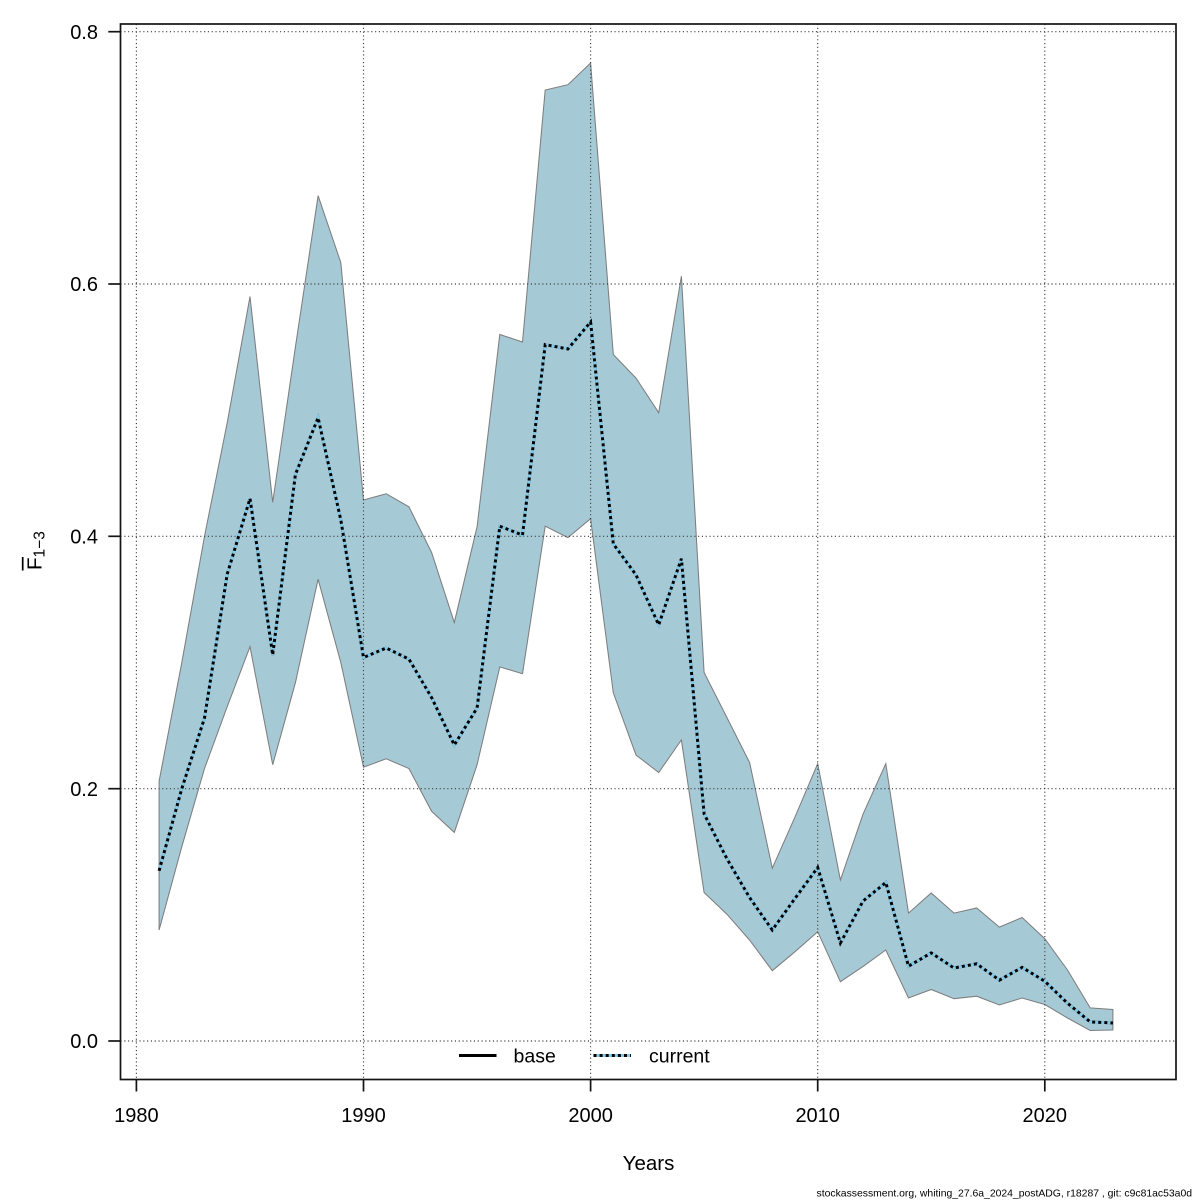  I want to click on svg-text: 0.0, so click(84, 1042).